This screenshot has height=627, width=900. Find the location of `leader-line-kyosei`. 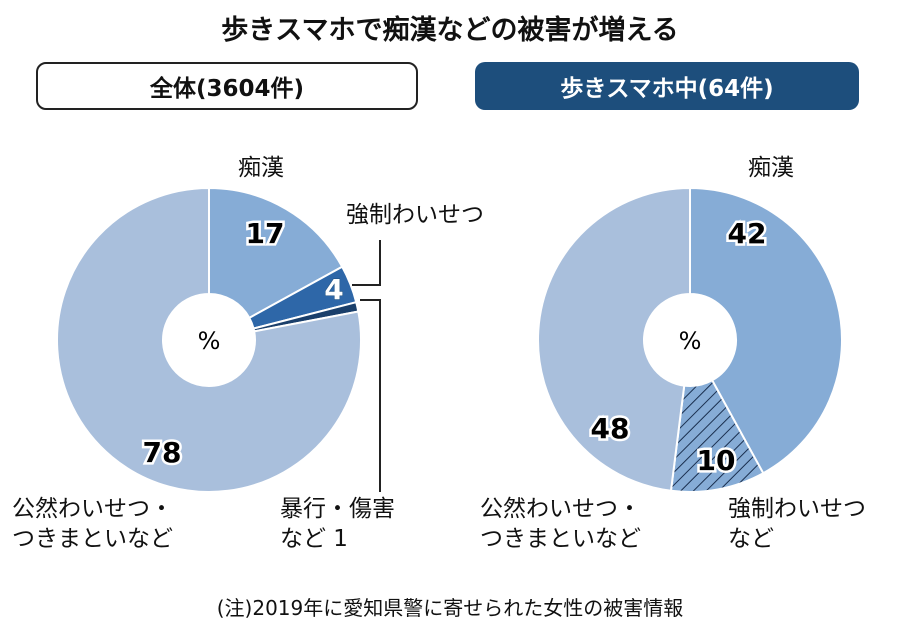

leader-line-kyosei is located at coordinates (366, 263).